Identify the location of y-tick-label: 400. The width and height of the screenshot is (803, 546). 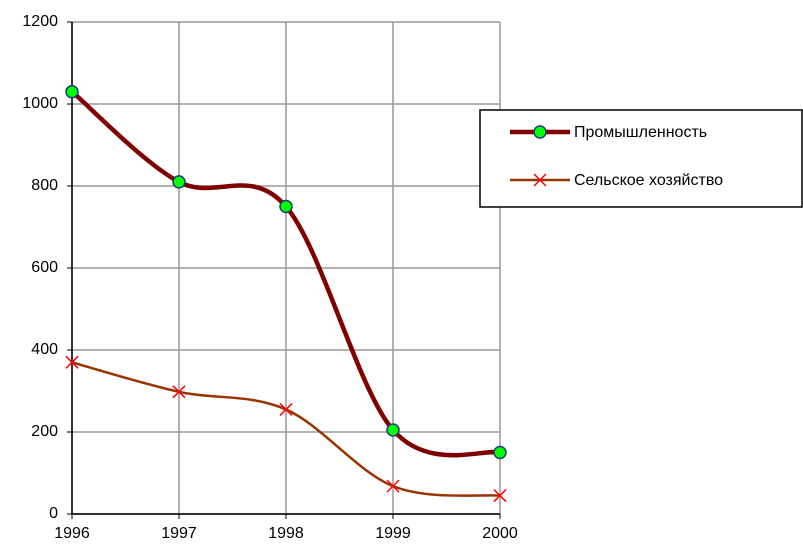
(44, 349).